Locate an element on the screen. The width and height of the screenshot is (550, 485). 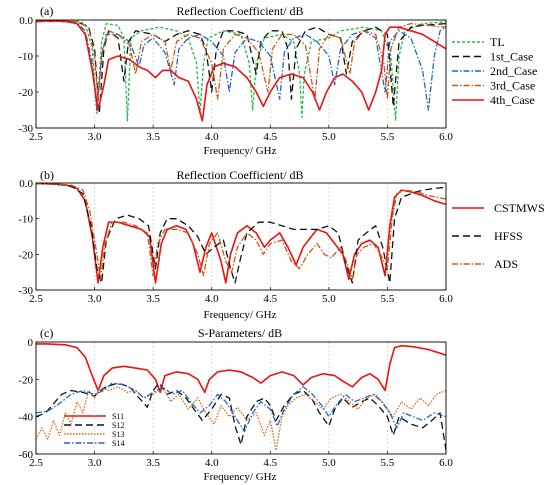
legend-label: S11 is located at coordinates (118, 416).